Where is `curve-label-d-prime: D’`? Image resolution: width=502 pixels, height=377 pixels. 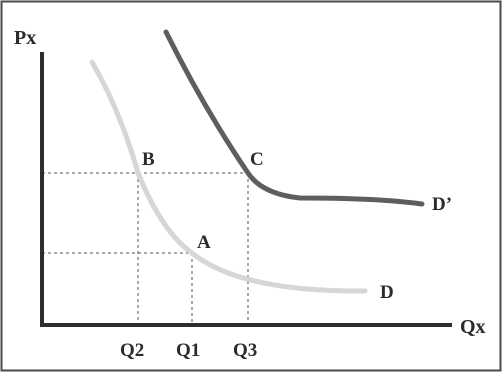
curve-label-d-prime: D’ is located at coordinates (442, 204).